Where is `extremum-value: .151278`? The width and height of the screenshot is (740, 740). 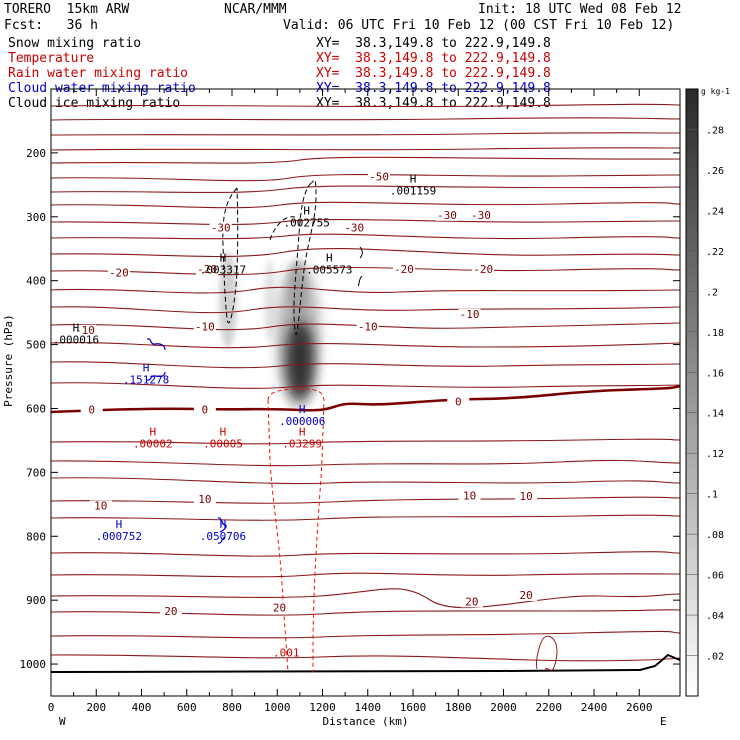 extremum-value: .151278 is located at coordinates (146, 380).